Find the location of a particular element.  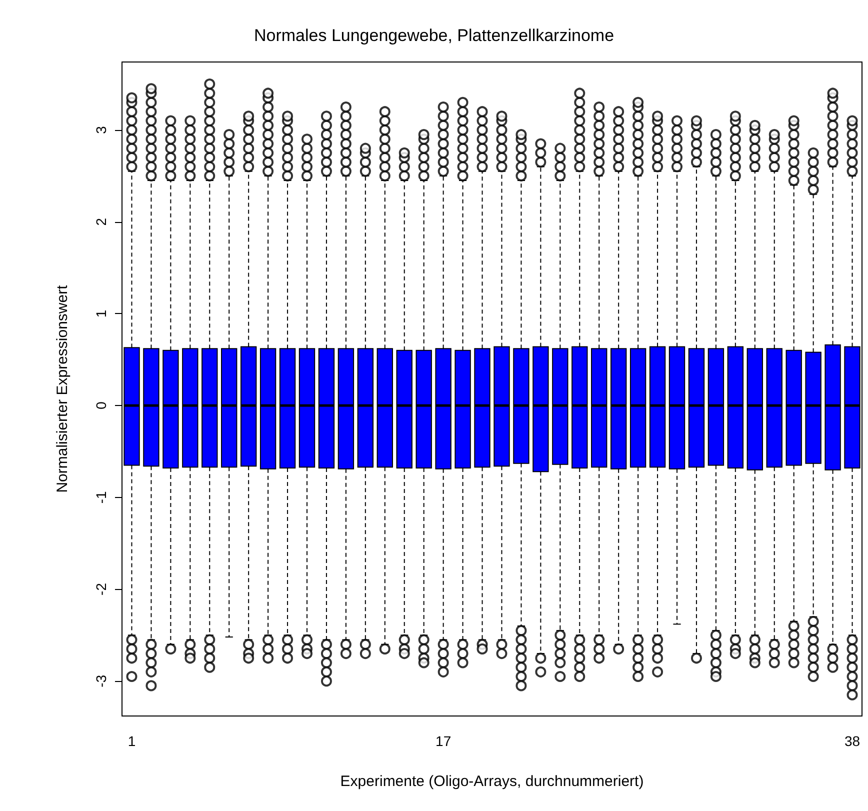

y-tick-label: -3 is located at coordinates (101, 681).